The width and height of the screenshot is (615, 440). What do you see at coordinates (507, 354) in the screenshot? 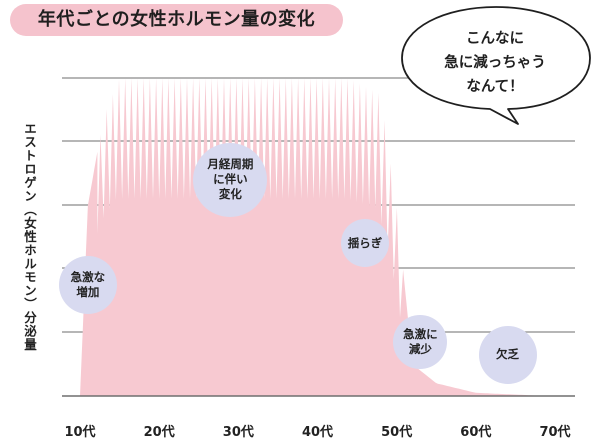
I see `annotation-bubble: 欠乏` at bounding box center [507, 354].